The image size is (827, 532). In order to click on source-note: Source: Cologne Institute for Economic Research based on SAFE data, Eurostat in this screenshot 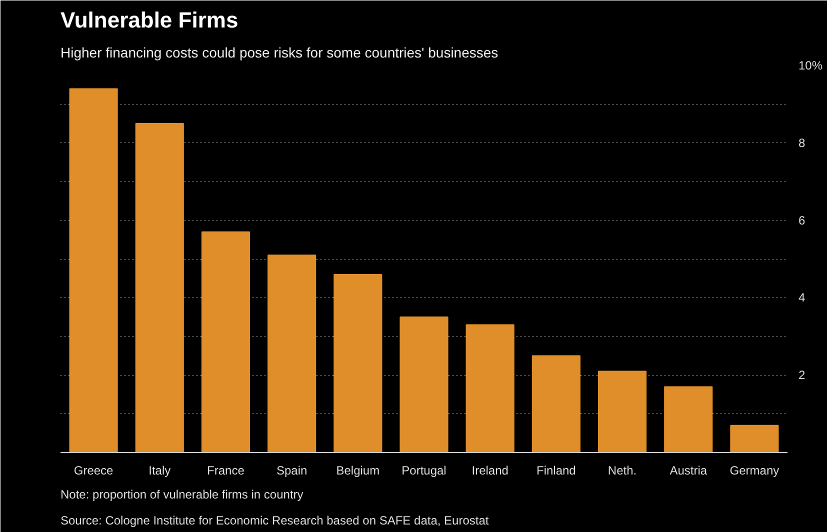, I will do `click(275, 521)`.